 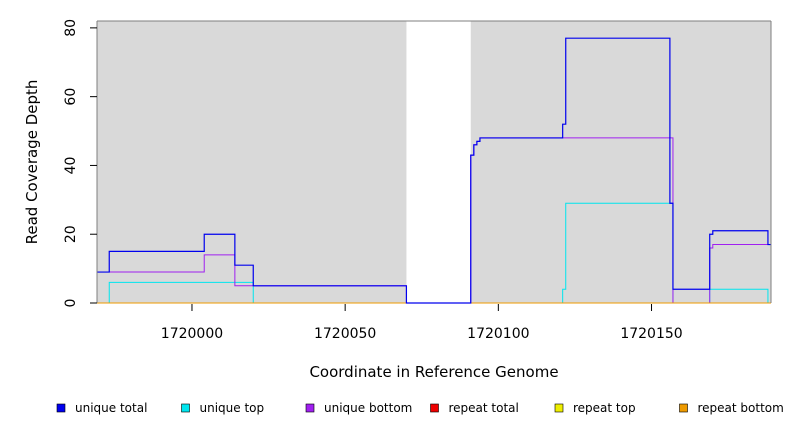 What do you see at coordinates (80, 163) in the screenshot?
I see `y-axis: 0 20 40 60 80` at bounding box center [80, 163].